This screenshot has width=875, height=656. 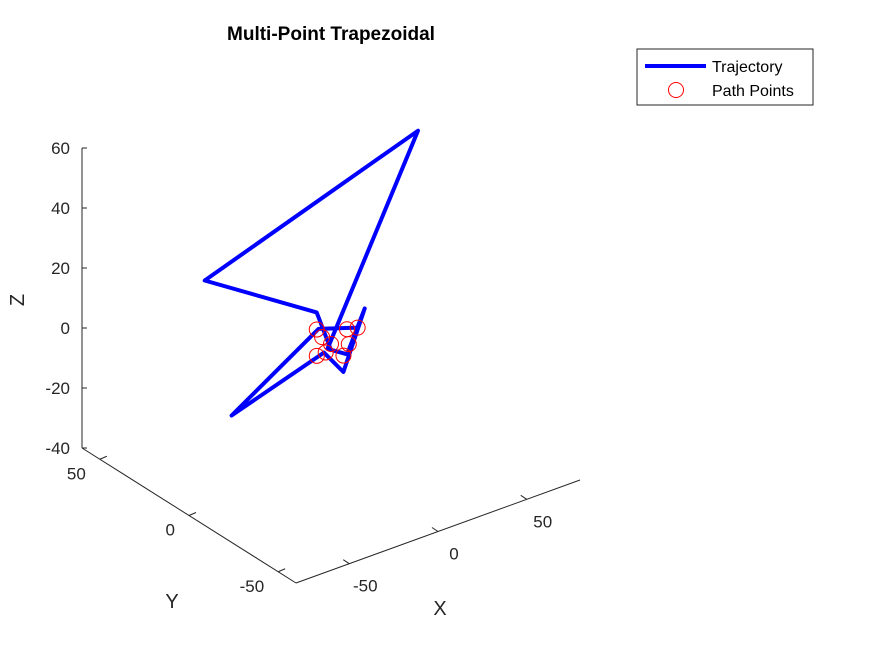 What do you see at coordinates (252, 586) in the screenshot?
I see `y-tick-label: -50` at bounding box center [252, 586].